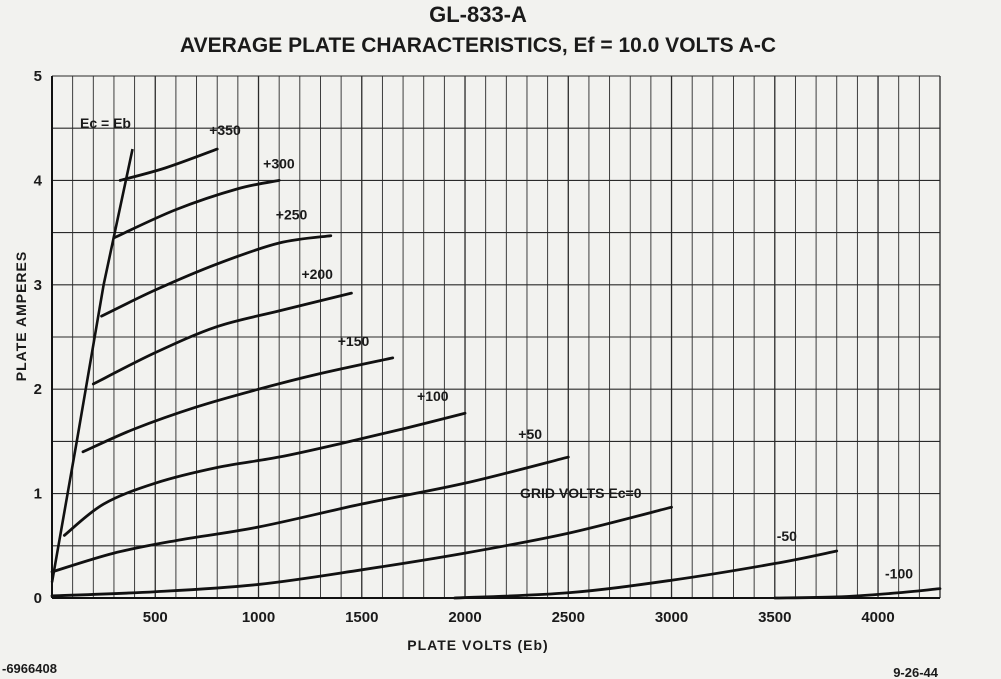  Describe the element at coordinates (464, 617) in the screenshot. I see `x-tick-label-2000: 2000` at that location.